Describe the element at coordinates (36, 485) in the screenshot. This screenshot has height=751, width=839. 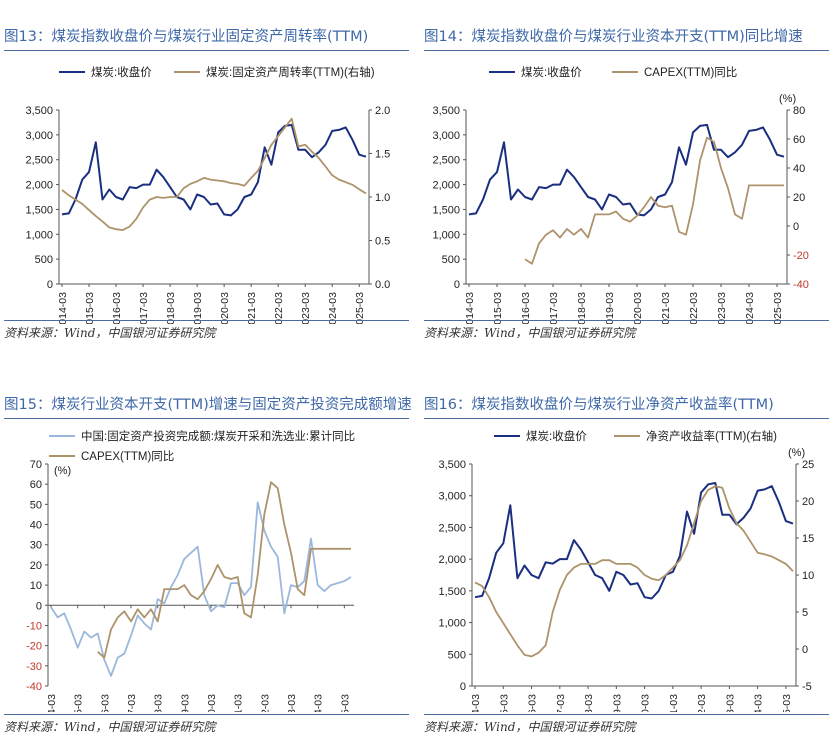
I see `y-tick-label: 60` at that location.